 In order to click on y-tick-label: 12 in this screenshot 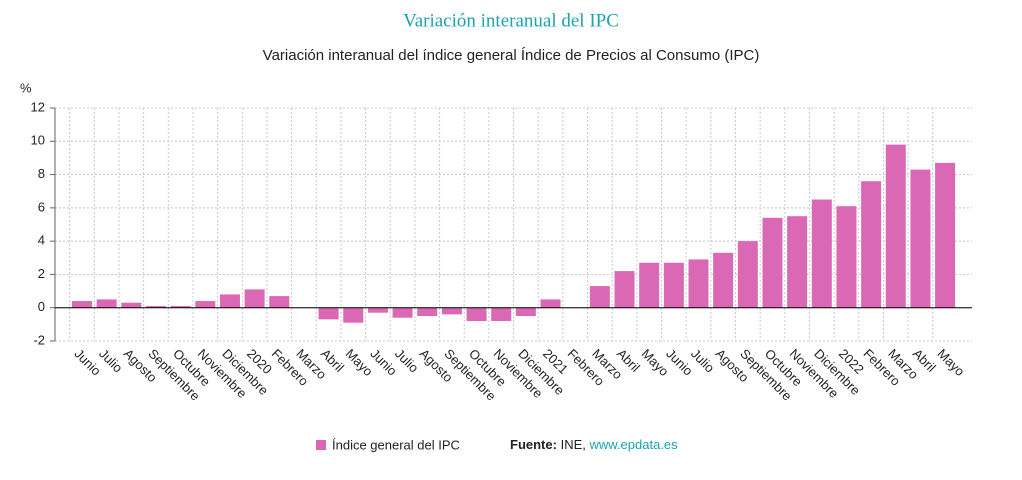, I will do `click(38, 106)`.